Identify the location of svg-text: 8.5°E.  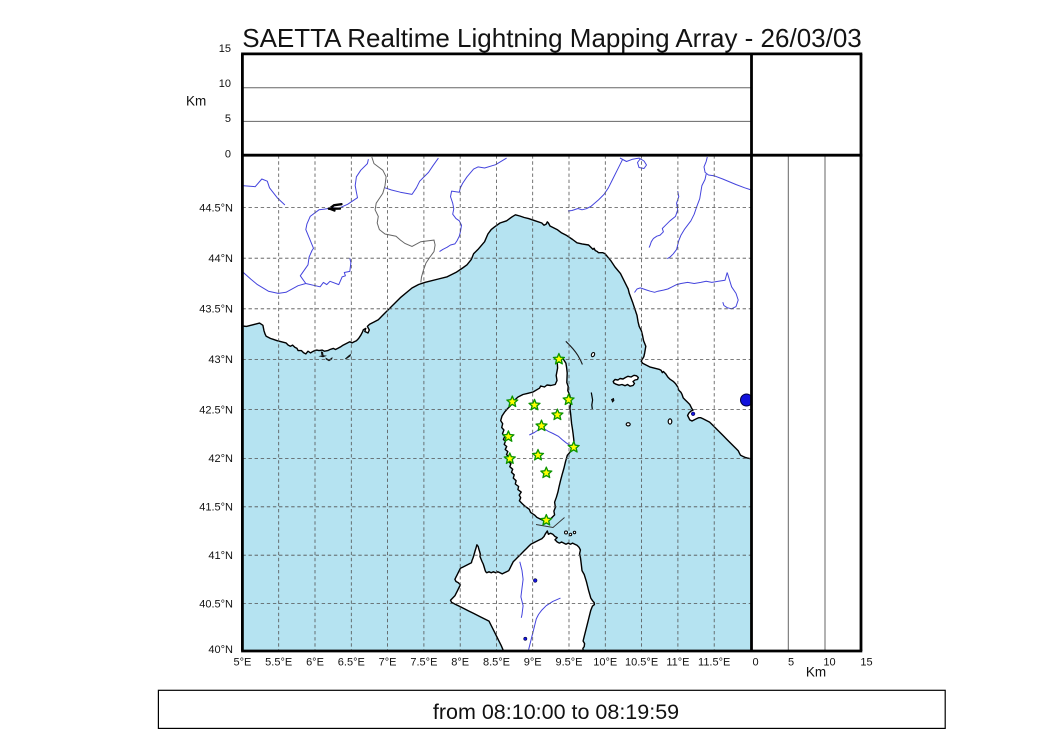
(496, 663).